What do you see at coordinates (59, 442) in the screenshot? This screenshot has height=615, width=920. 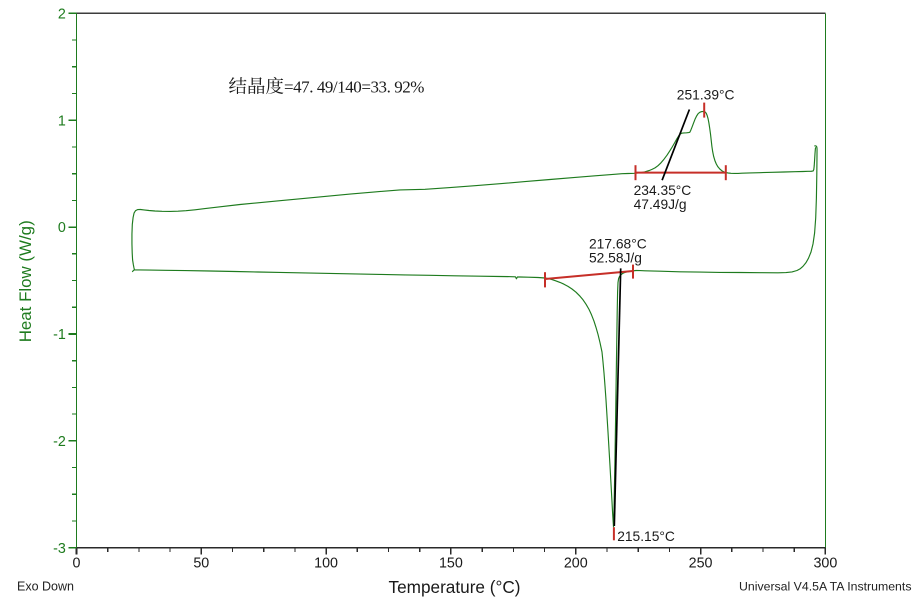 I see `svg-text: -2` at bounding box center [59, 442].